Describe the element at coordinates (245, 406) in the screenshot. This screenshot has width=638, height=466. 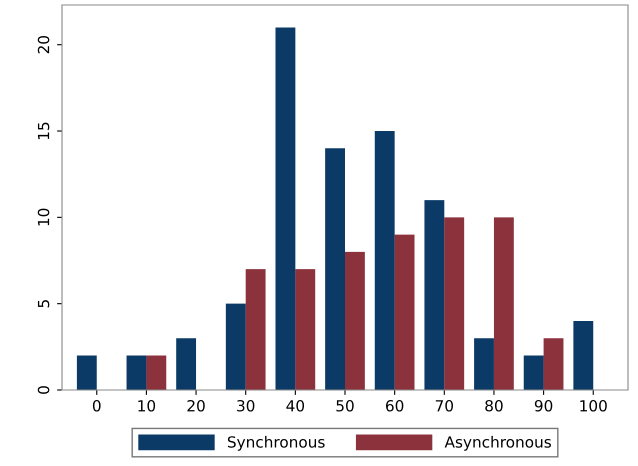
I see `x-tick-label: 30` at that location.